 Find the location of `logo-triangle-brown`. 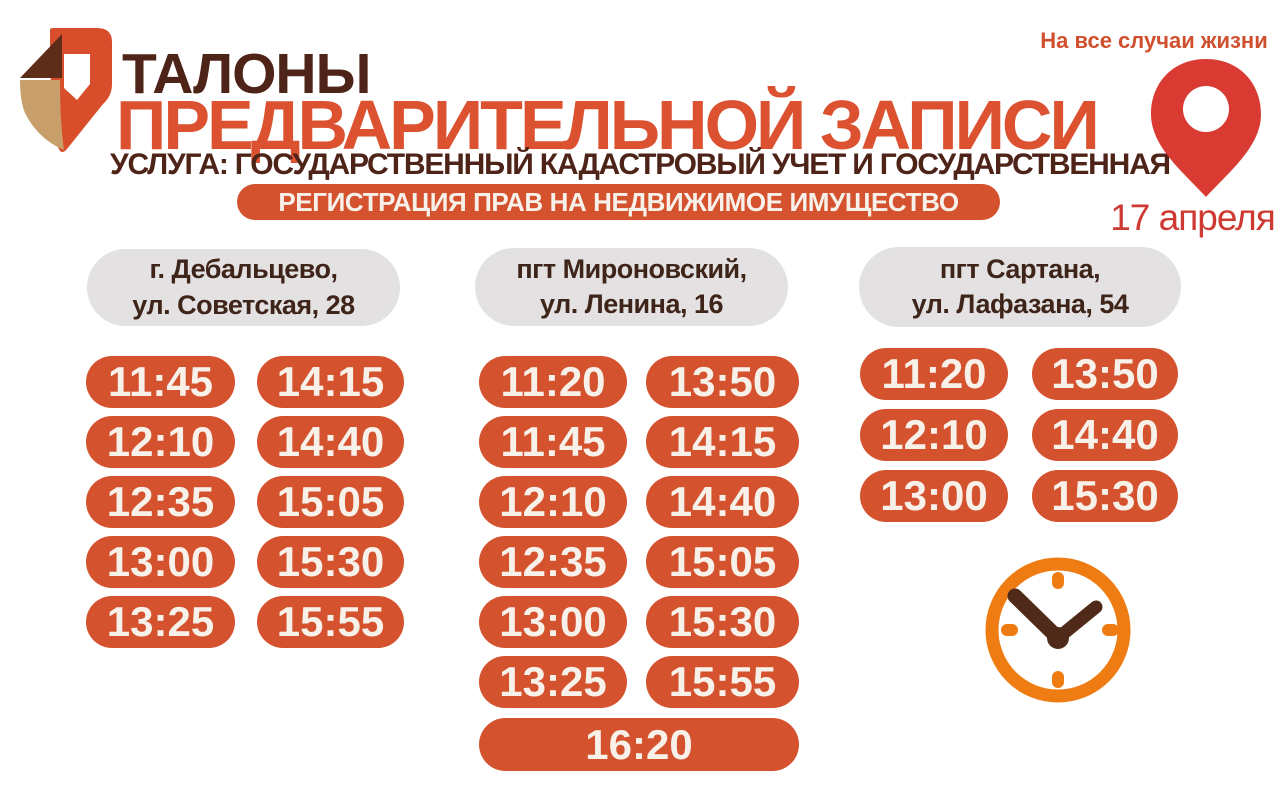

logo-triangle-brown is located at coordinates (41, 56).